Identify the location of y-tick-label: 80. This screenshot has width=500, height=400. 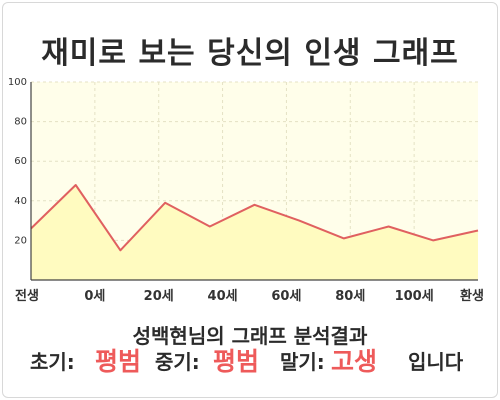
(20, 122).